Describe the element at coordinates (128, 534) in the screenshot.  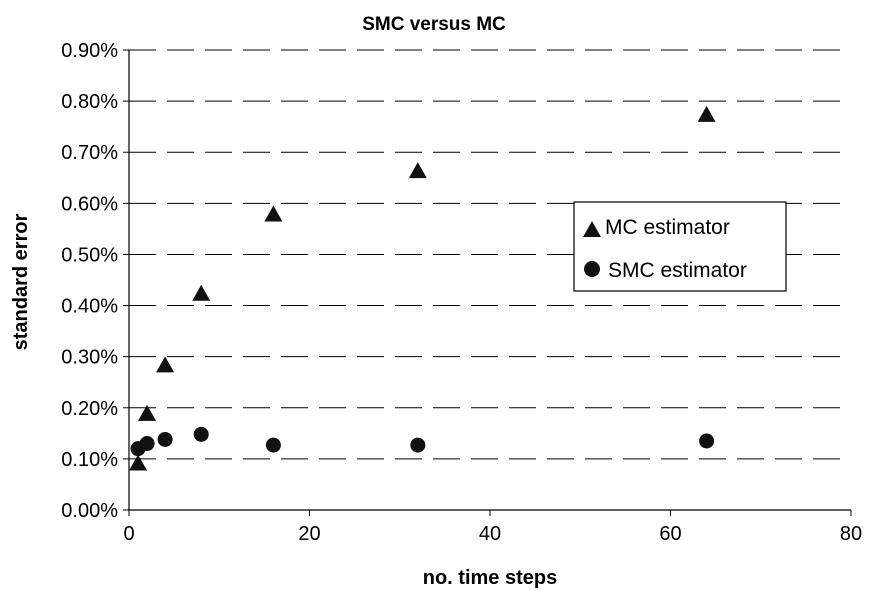
I see `x-tick-label: 0` at that location.